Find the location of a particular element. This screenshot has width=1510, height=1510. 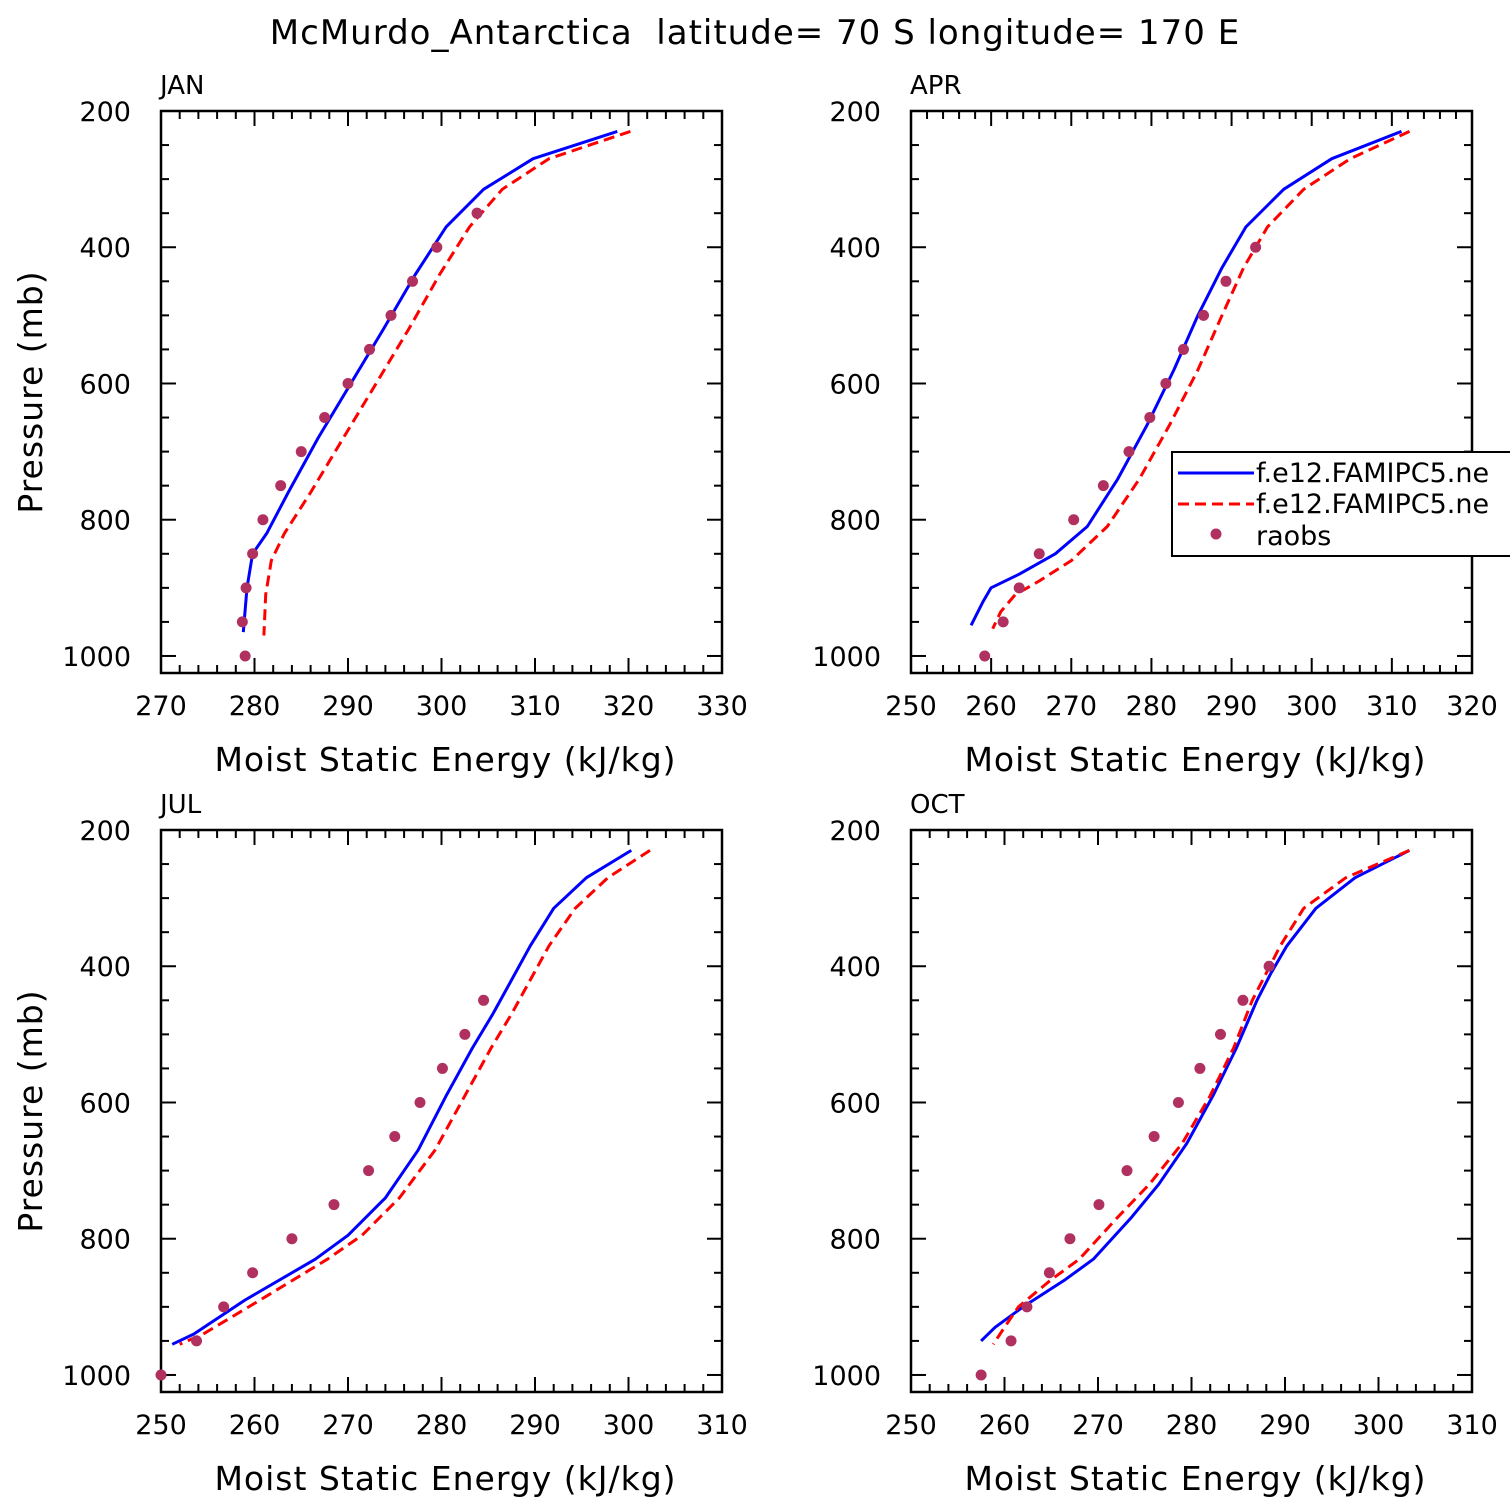

legend-label: f.e12.FAMIPC5.ne is located at coordinates (1372, 504).